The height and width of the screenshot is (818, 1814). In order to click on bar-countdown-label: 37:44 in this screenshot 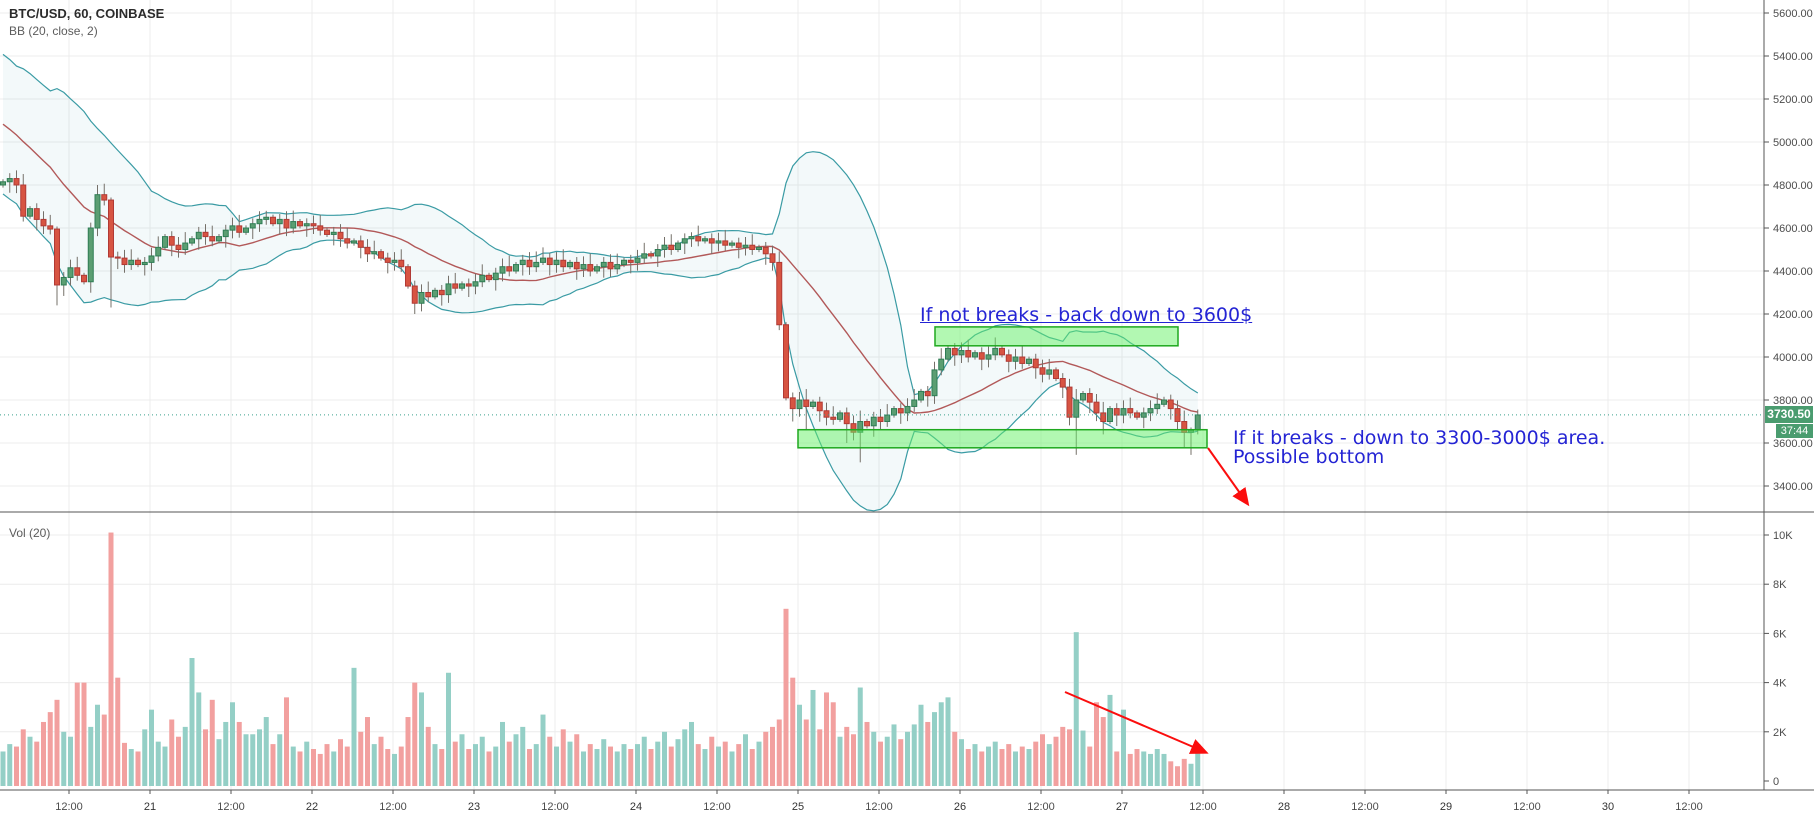, I will do `click(1794, 430)`.